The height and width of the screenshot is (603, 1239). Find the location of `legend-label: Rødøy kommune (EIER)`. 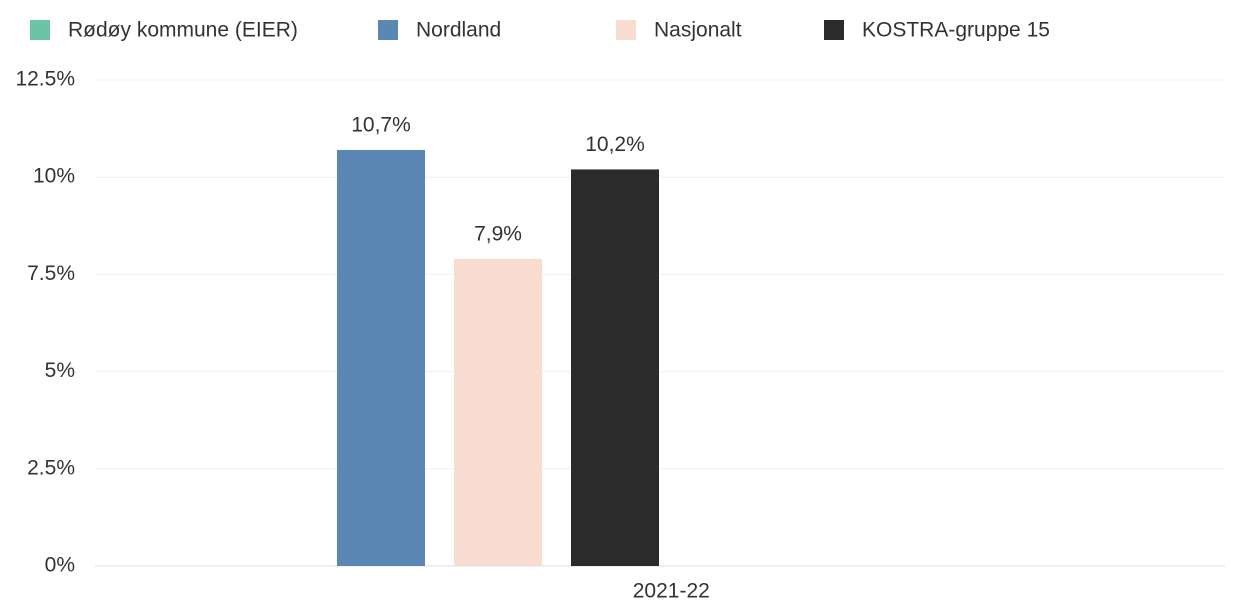

legend-label: Rødøy kommune (EIER) is located at coordinates (183, 30).